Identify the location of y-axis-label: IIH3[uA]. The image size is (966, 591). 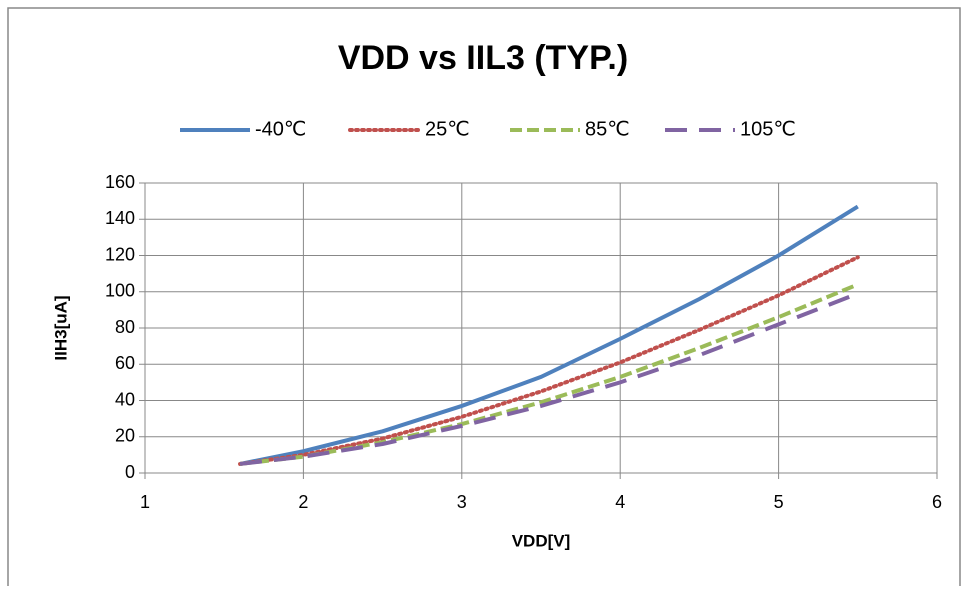
(60, 327).